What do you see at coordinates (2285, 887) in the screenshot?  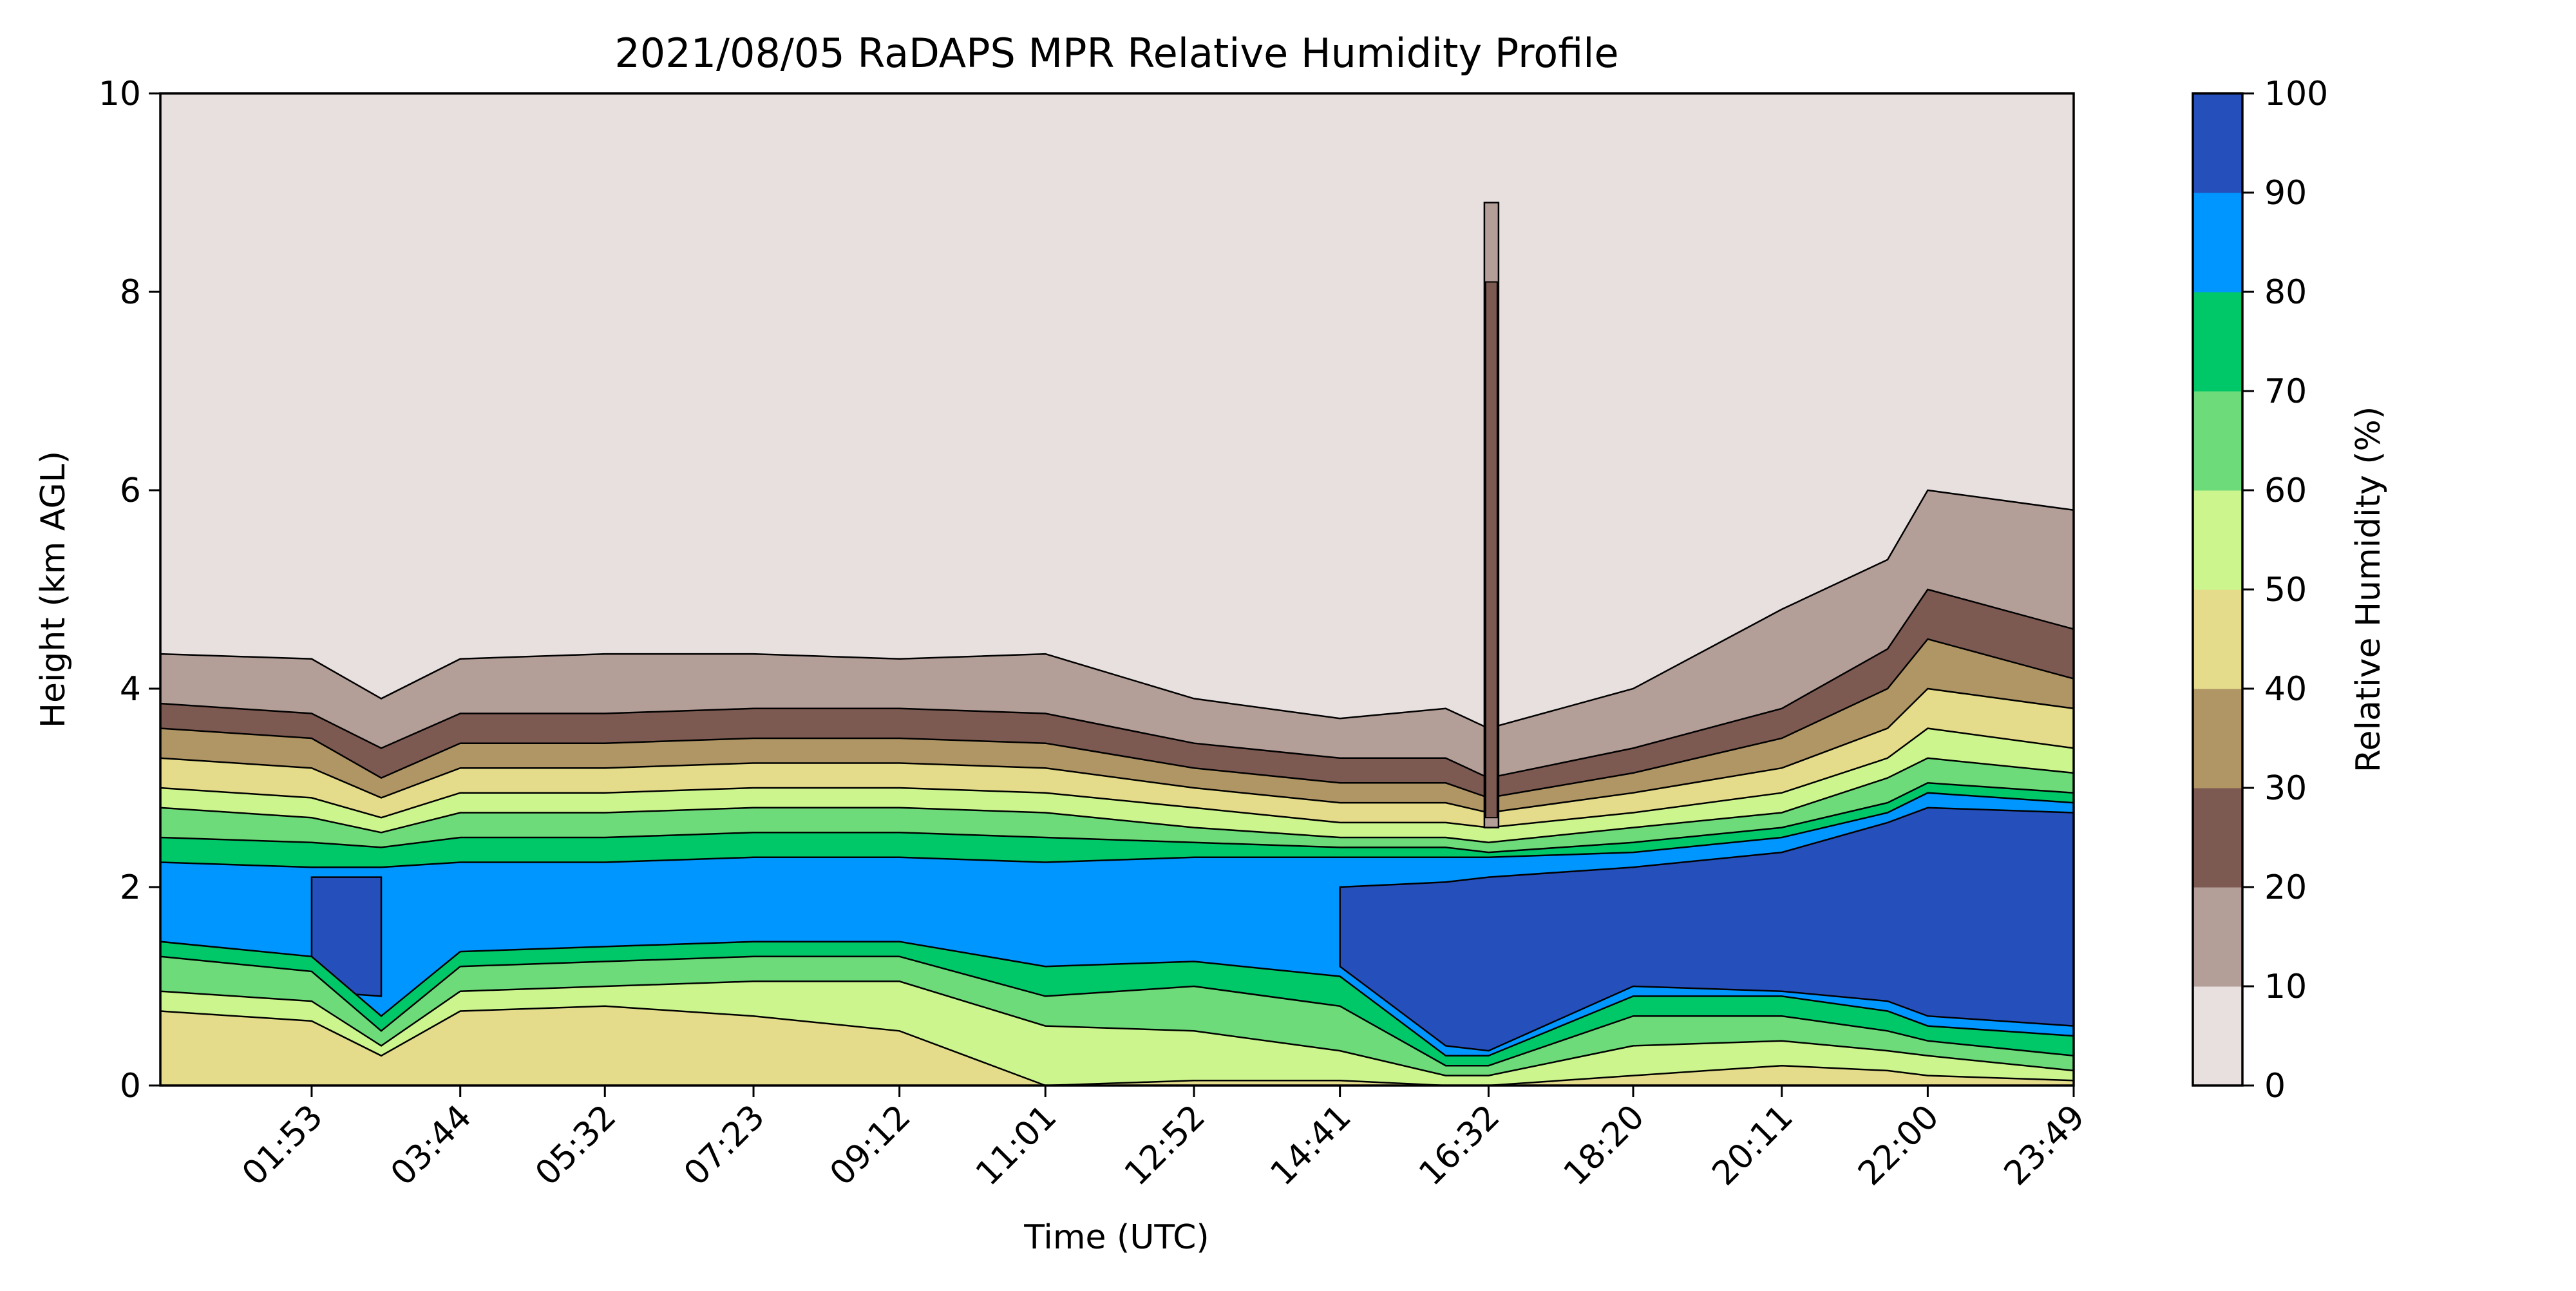 I see `colorbar-tick-label: 20` at bounding box center [2285, 887].